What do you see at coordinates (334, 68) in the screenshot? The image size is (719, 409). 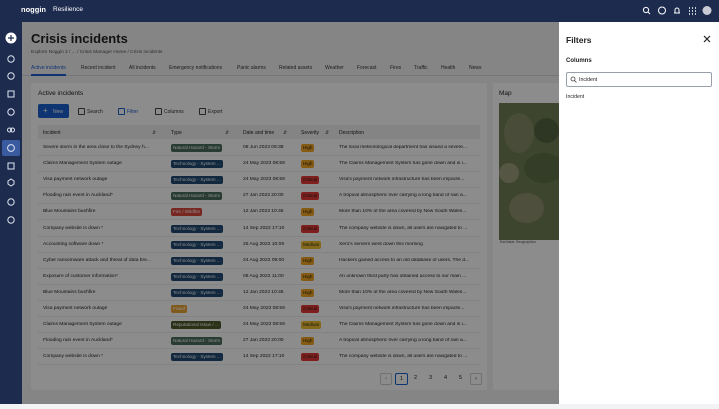 I see `tab: Weather` at bounding box center [334, 68].